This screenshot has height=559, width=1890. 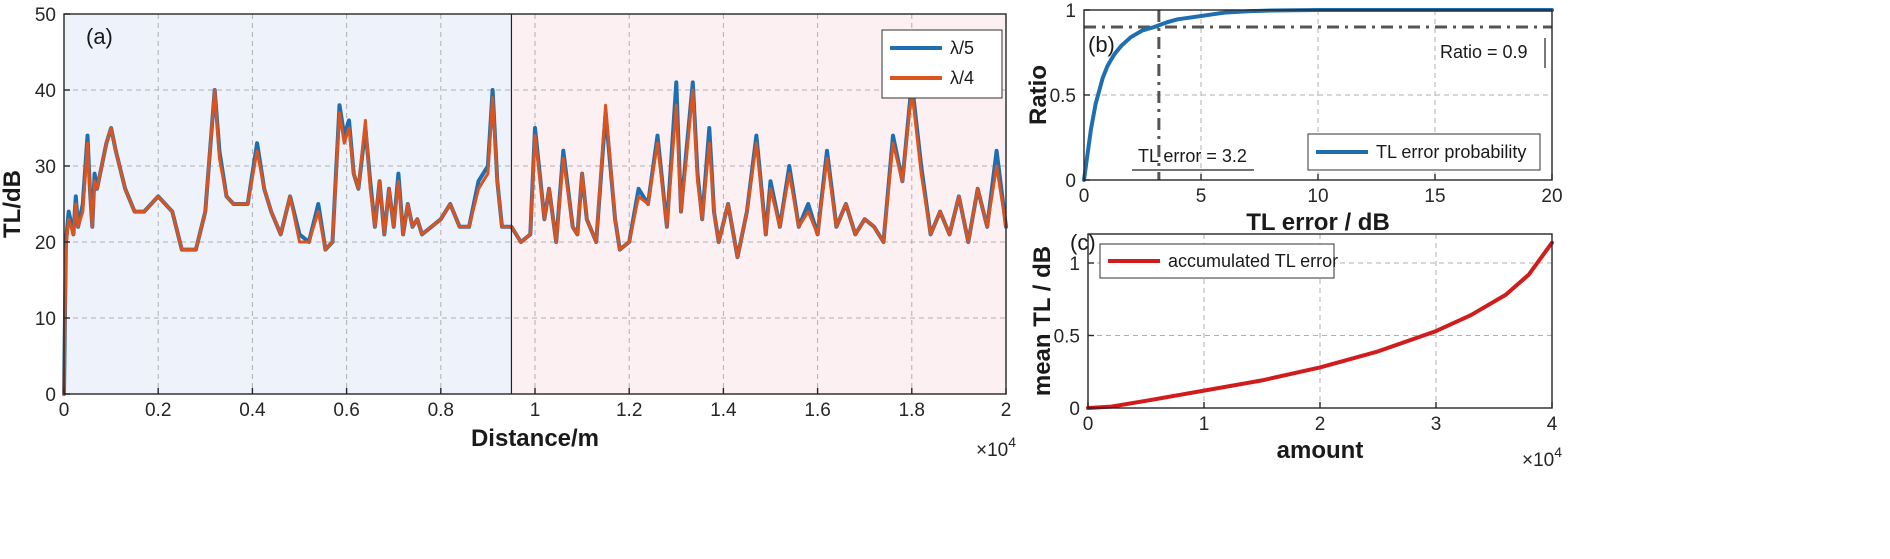 I want to click on panel-b-y-tick-label: 1, so click(x=1070, y=11).